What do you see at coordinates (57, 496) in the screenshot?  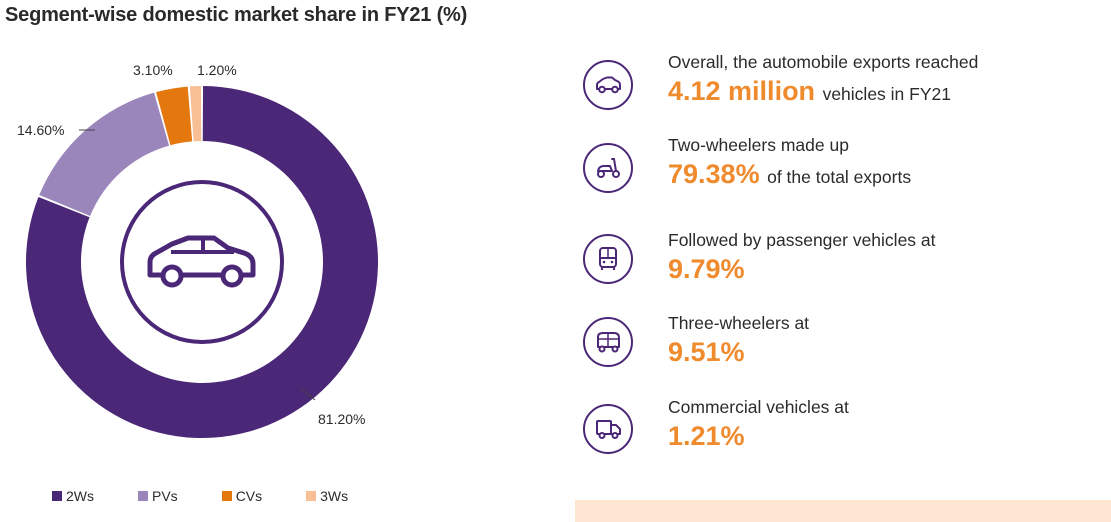 I see `legend-swatch-2ws` at bounding box center [57, 496].